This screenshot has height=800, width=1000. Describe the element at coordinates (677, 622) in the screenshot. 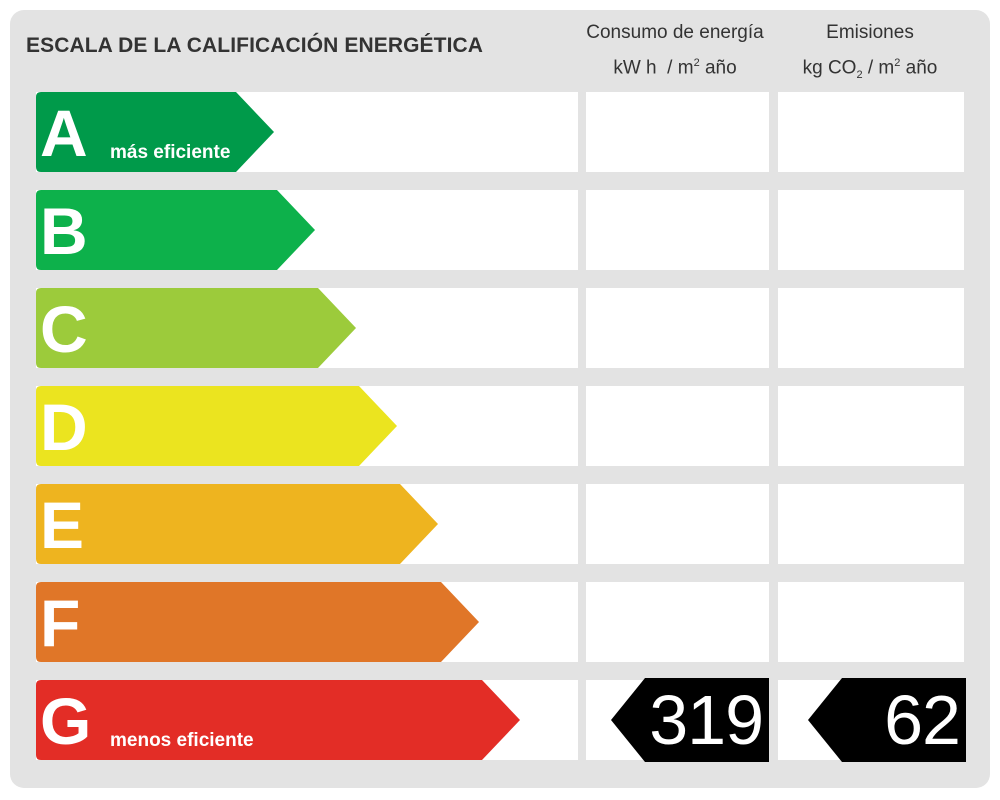

I see `energy-cell-f` at that location.